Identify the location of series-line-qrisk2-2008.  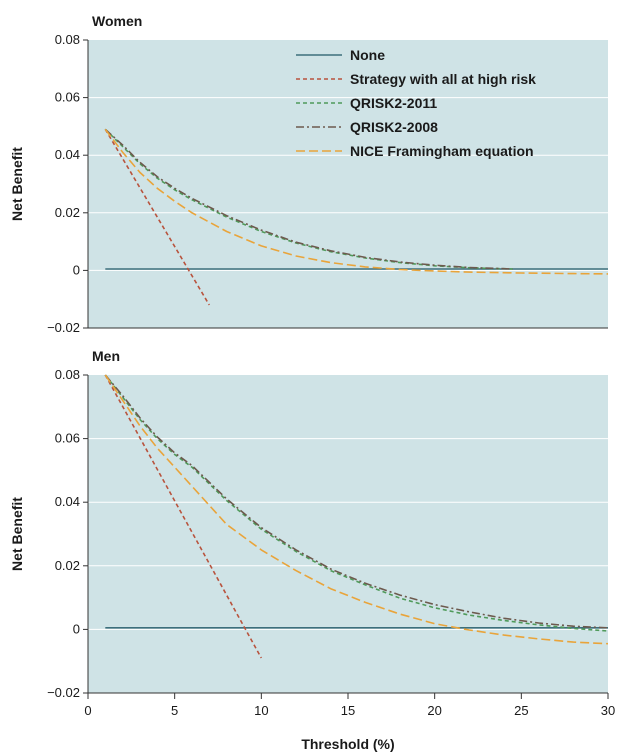
(308, 199).